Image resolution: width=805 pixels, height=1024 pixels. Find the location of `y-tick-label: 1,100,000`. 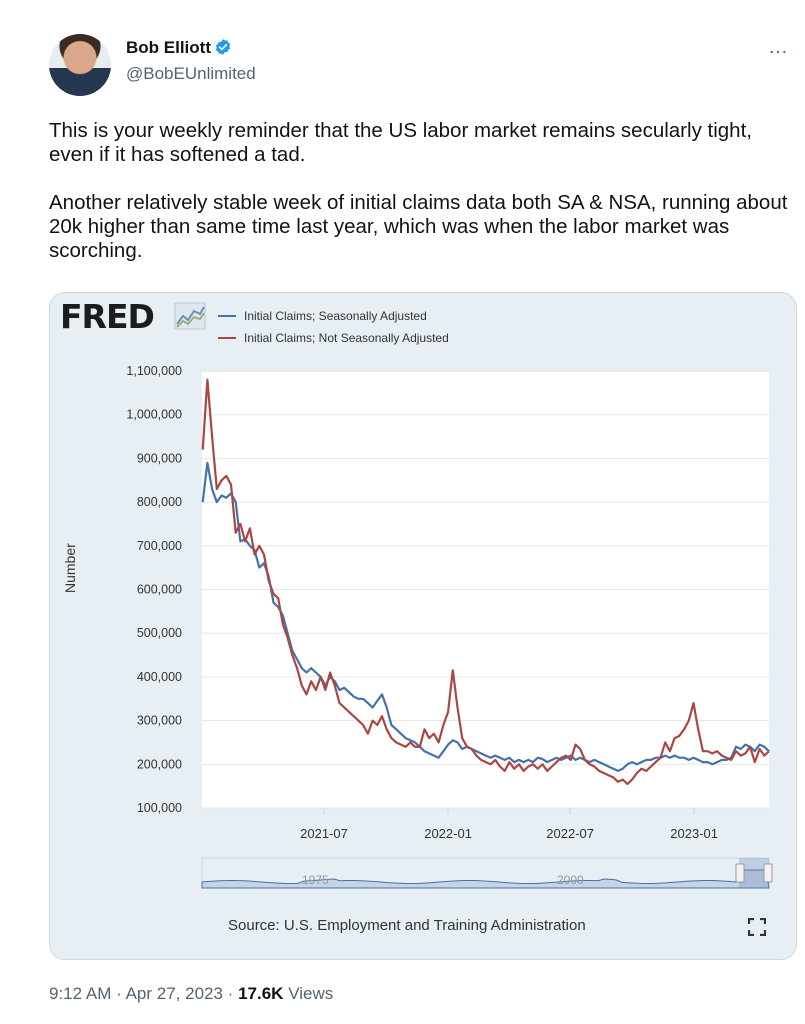

y-tick-label: 1,100,000 is located at coordinates (154, 371).